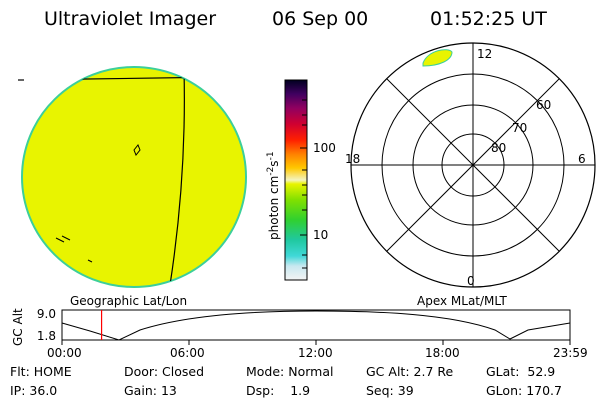 This screenshot has height=400, width=600. I want to click on orbit-xtick-3: 18:00, so click(442, 353).